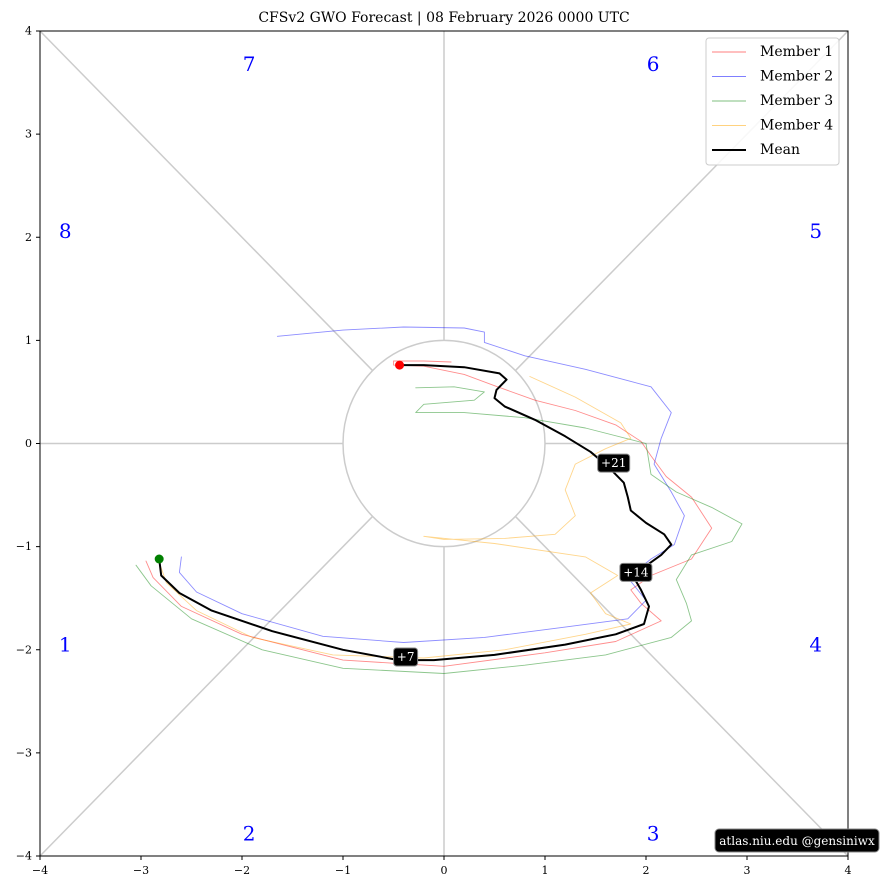 The image size is (881, 894). I want to click on y-tick-label: −3, so click(24, 752).